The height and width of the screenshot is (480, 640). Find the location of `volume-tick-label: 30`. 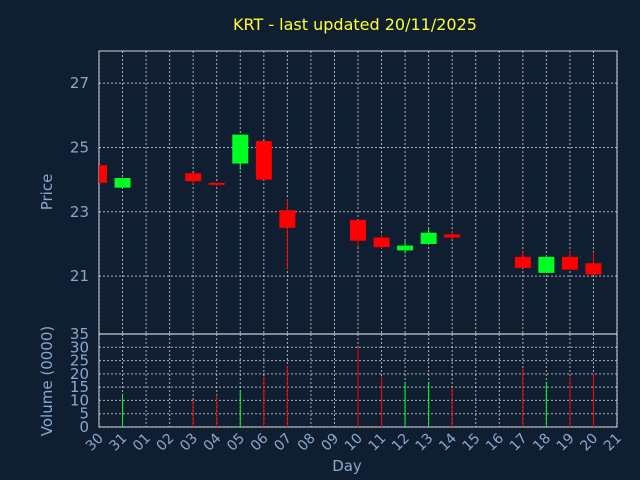

volume-tick-label: 30 is located at coordinates (79, 347).